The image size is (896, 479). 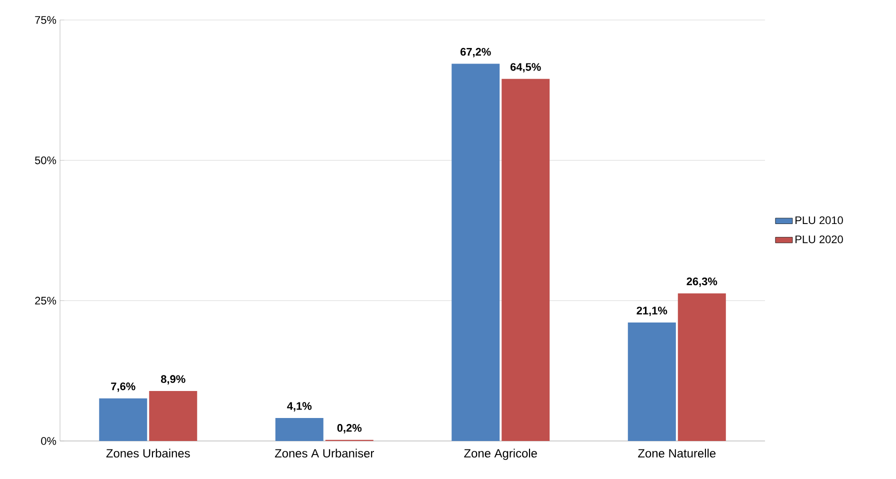 I want to click on y-tick-label: 75%, so click(x=45, y=20).